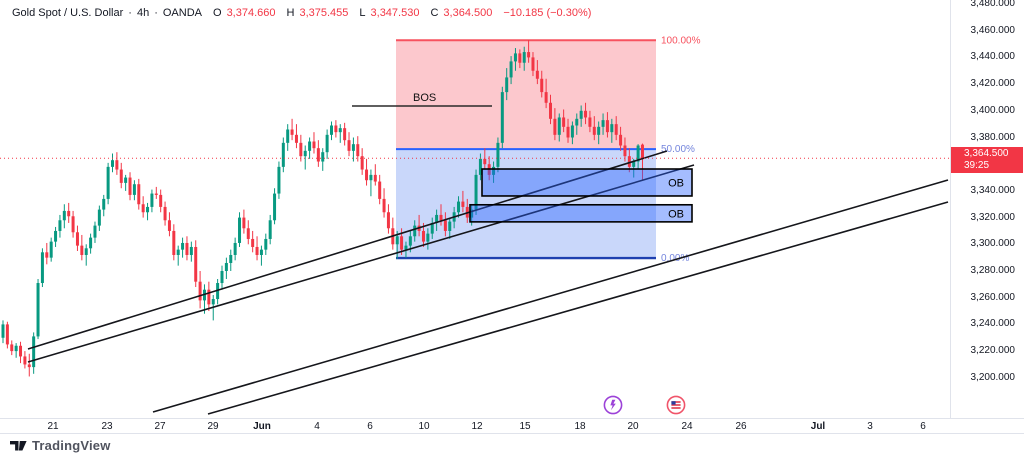 This screenshot has height=458, width=1024. Describe the element at coordinates (987, 160) in the screenshot. I see `last-price-label: 3,364.500 39:25` at that location.